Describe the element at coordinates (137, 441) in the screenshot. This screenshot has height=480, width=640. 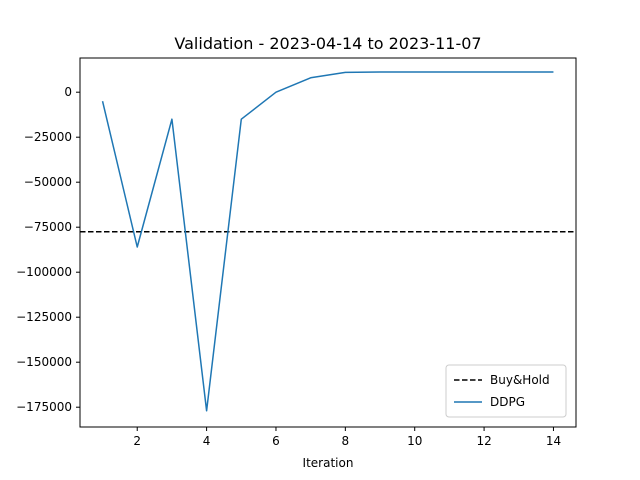
I see `x-tick-label: 2` at that location.